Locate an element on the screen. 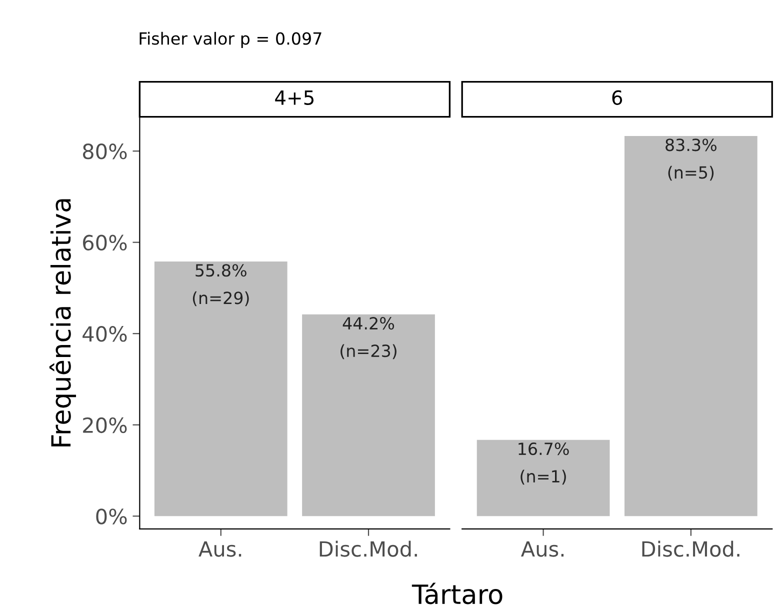 The width and height of the screenshot is (776, 615). chart-title: Fisher valor p = 0.097 is located at coordinates (231, 40).